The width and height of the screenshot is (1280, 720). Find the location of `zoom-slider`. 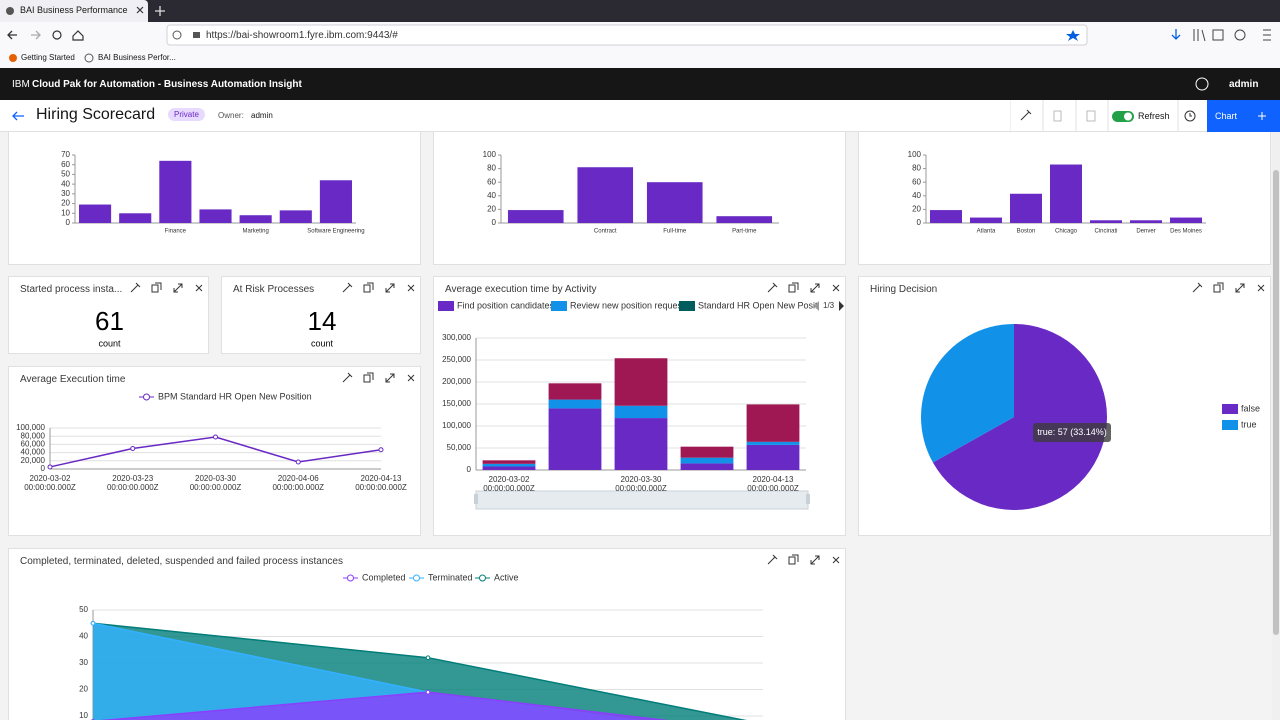

zoom-slider is located at coordinates (642, 500).